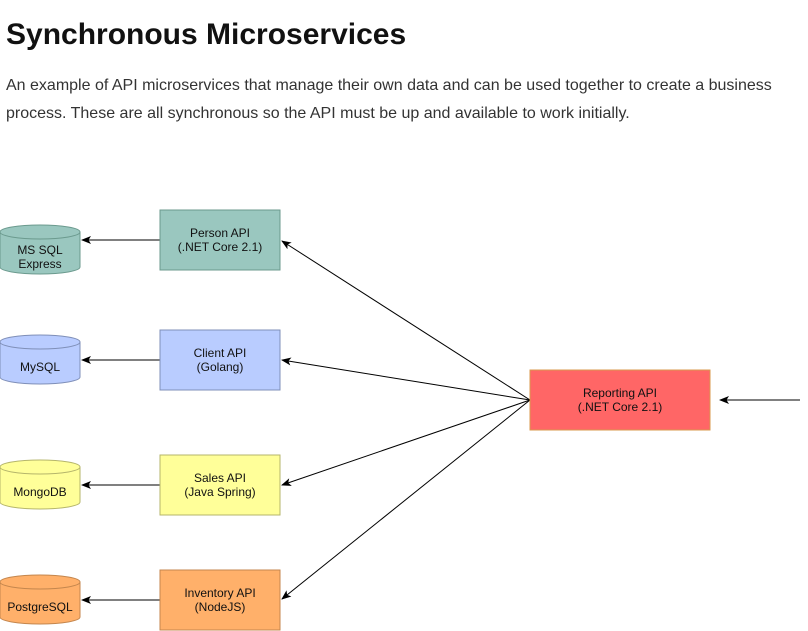 The image size is (808, 631). What do you see at coordinates (220, 478) in the screenshot?
I see `sales-api-label: Sales API` at bounding box center [220, 478].